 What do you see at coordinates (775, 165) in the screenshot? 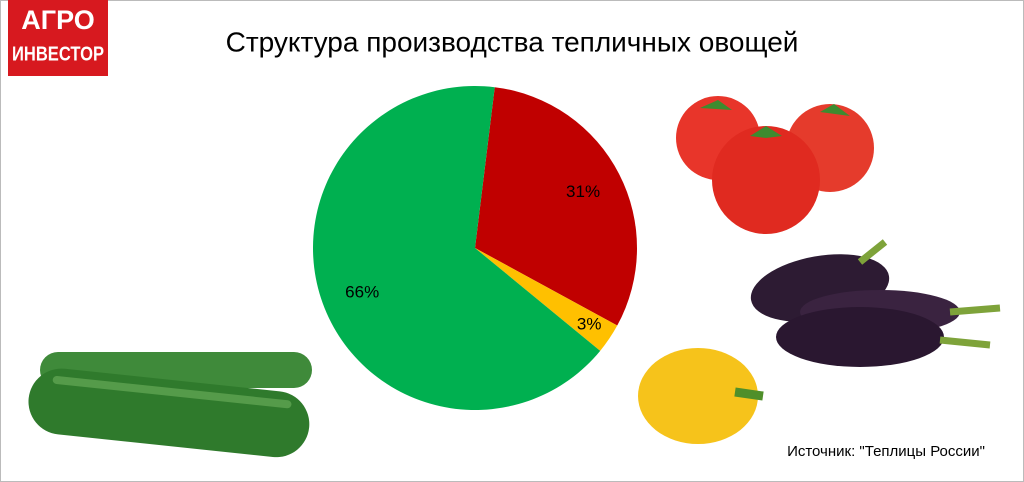
I see `tomatoes` at bounding box center [775, 165].